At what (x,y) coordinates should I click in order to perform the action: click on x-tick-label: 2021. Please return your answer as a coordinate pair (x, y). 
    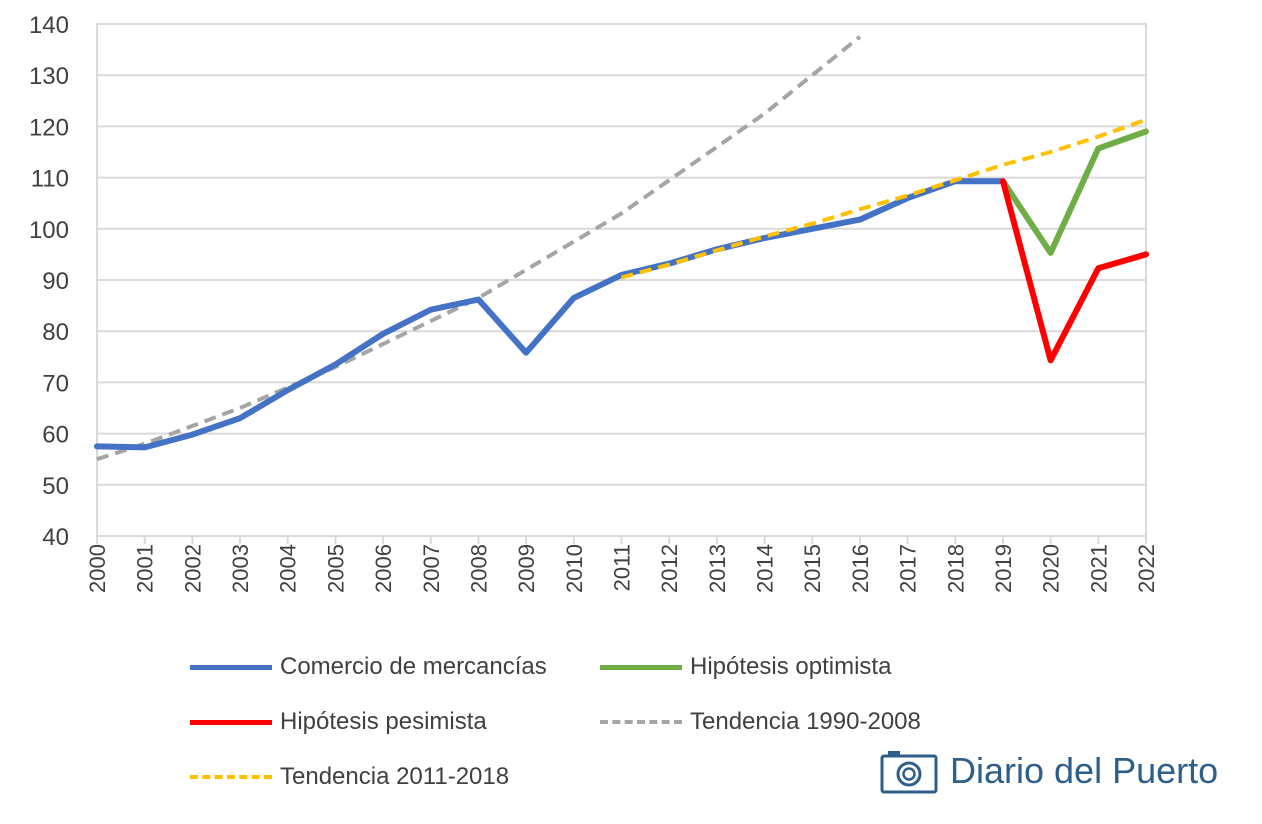
    Looking at the image, I should click on (1098, 568).